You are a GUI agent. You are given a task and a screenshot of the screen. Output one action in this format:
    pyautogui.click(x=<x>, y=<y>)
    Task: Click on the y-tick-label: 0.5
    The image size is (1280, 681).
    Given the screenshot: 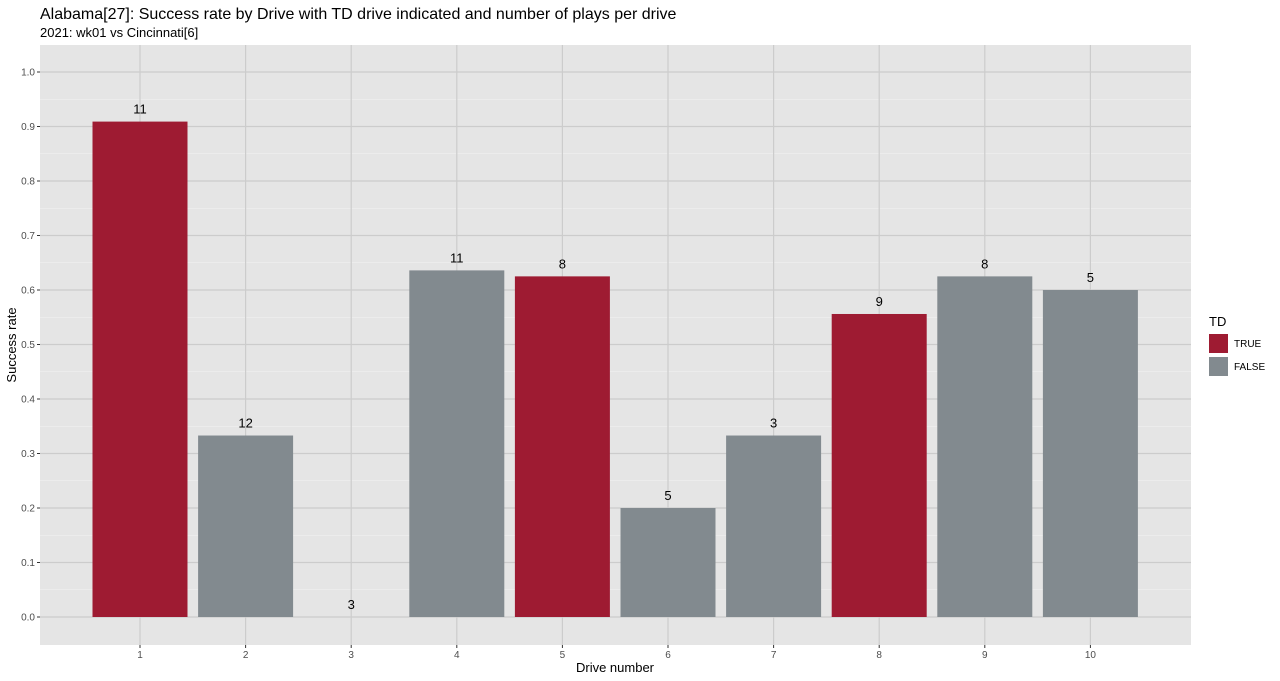 What is the action you would take?
    pyautogui.click(x=28, y=345)
    